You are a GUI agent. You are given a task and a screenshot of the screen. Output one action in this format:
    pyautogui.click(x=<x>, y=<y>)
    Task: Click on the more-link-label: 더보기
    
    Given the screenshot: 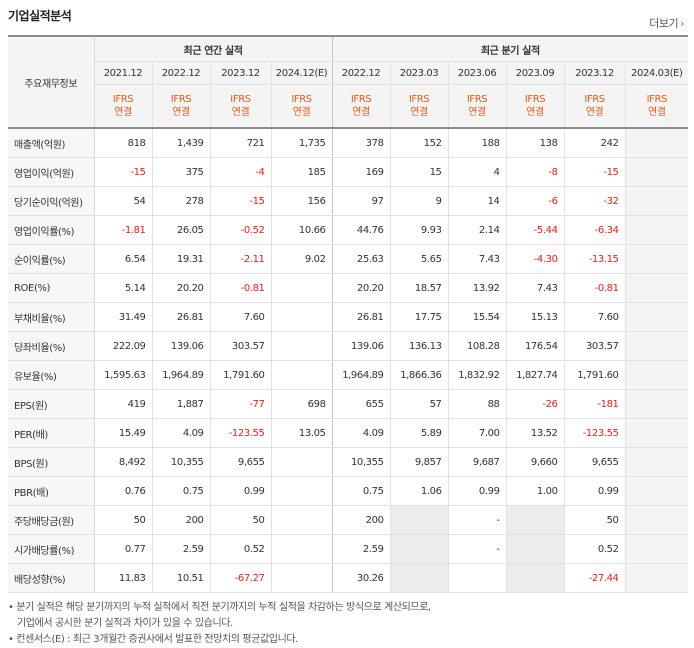 What is the action you would take?
    pyautogui.click(x=664, y=23)
    